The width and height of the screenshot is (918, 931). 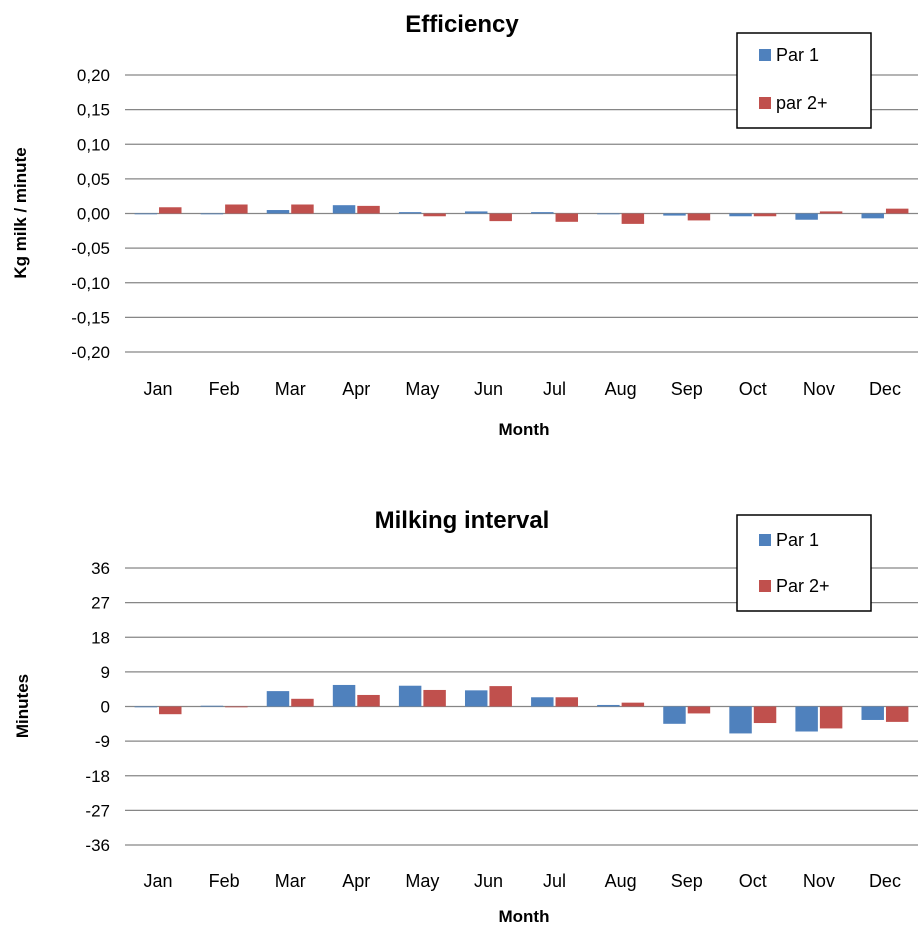 What do you see at coordinates (687, 389) in the screenshot?
I see `x-tick-label: Sep` at bounding box center [687, 389].